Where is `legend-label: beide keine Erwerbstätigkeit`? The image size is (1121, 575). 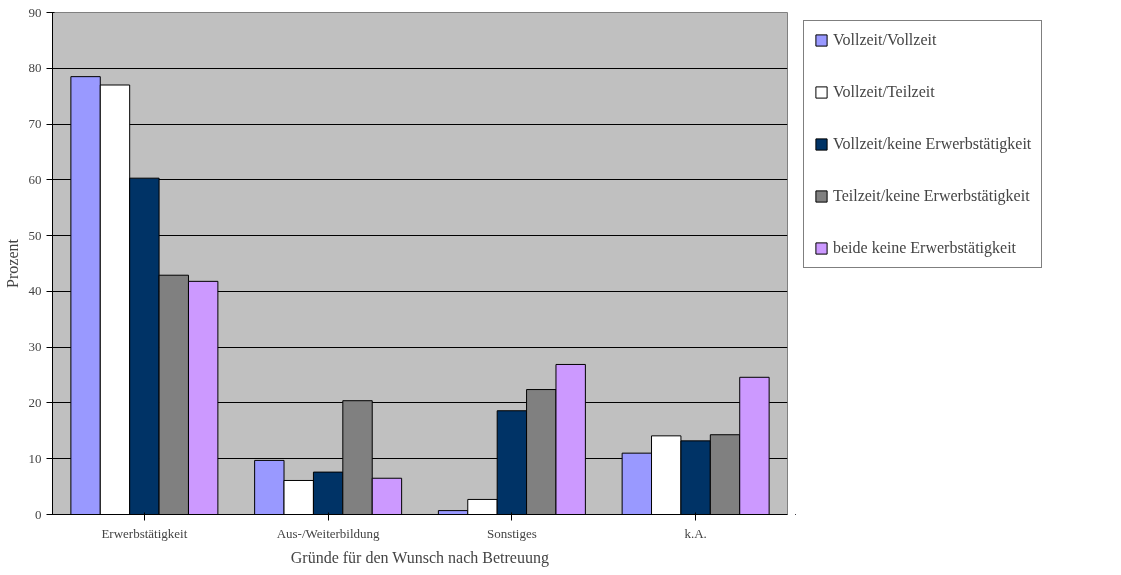 legend-label: beide keine Erwerbstätigkeit is located at coordinates (925, 248).